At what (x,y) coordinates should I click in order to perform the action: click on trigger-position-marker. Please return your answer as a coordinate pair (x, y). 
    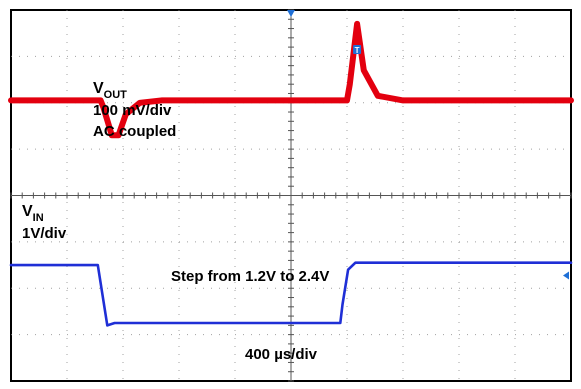
    Looking at the image, I should click on (291, 13).